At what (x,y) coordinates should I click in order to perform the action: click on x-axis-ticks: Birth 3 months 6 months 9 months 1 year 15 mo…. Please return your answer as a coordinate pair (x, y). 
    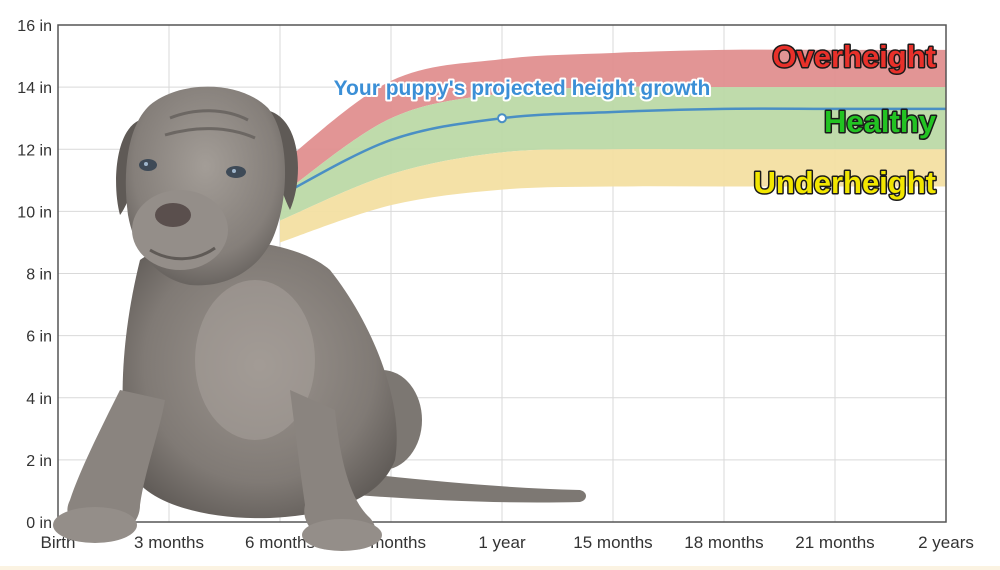
    Looking at the image, I should click on (507, 542).